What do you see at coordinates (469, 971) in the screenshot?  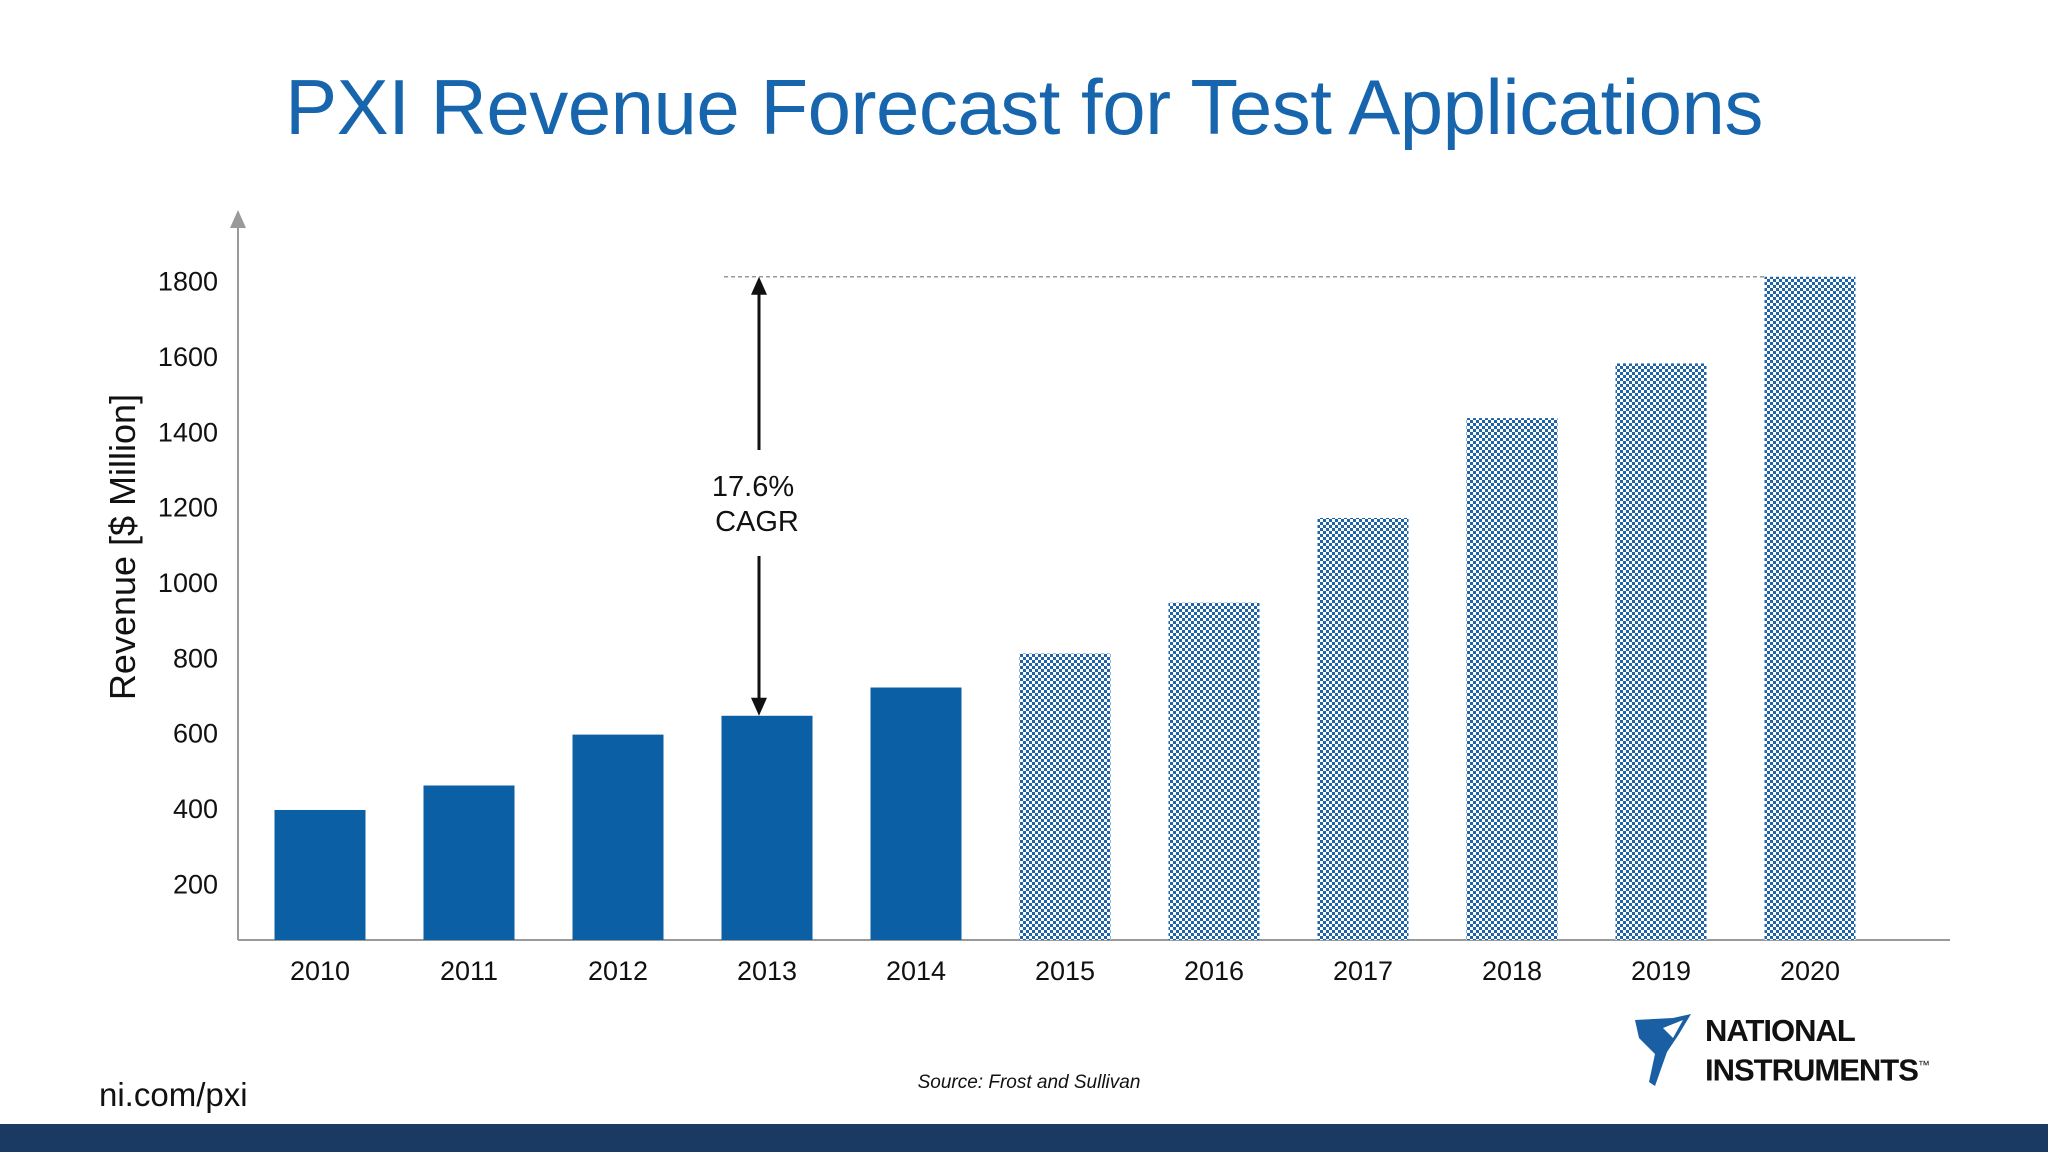 I see `x-tick-label-2011: 2011` at bounding box center [469, 971].